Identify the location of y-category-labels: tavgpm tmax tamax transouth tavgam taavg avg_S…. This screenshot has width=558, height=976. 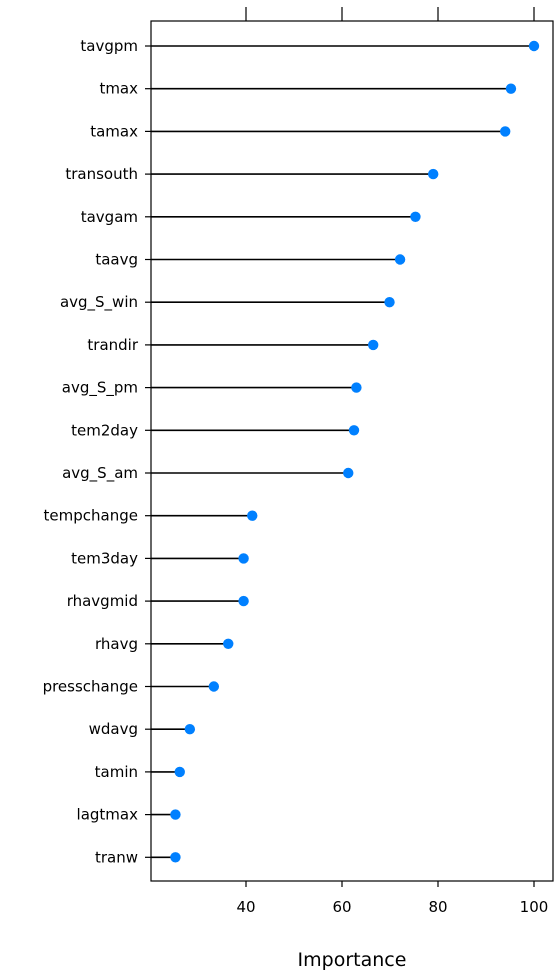
(91, 451).